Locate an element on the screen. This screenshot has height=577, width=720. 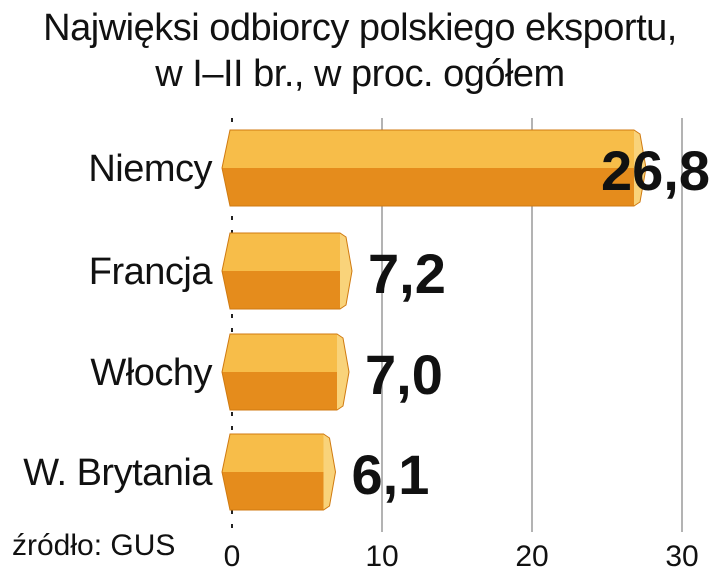
chart-title-line-1: Najwięksi odbiorcy polskiego eksportu, is located at coordinates (360, 28).